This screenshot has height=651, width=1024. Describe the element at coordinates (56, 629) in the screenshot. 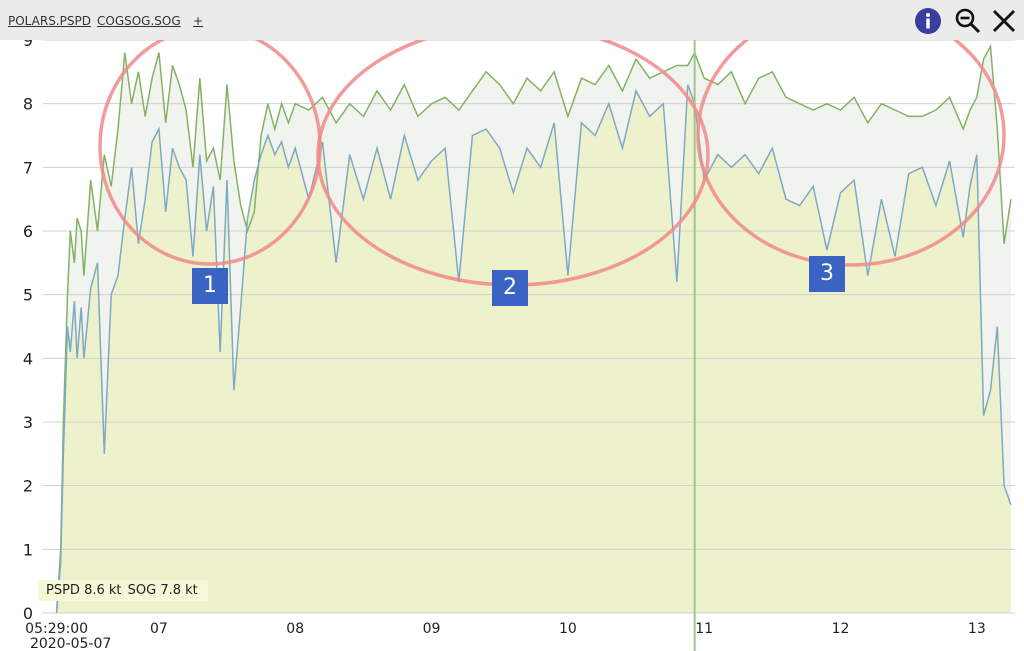

I see `x-tick-label: 05:29:00` at that location.